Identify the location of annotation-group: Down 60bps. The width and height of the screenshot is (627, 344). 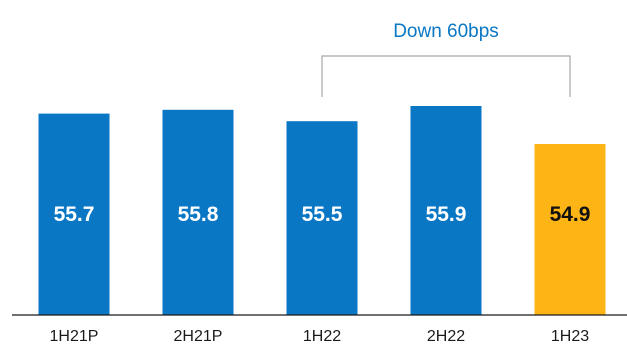
(446, 59).